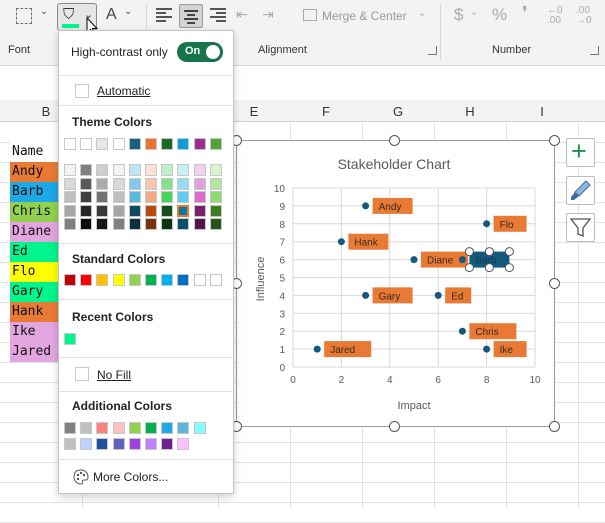  Describe the element at coordinates (470, 111) in the screenshot. I see `column-header-h: H` at that location.